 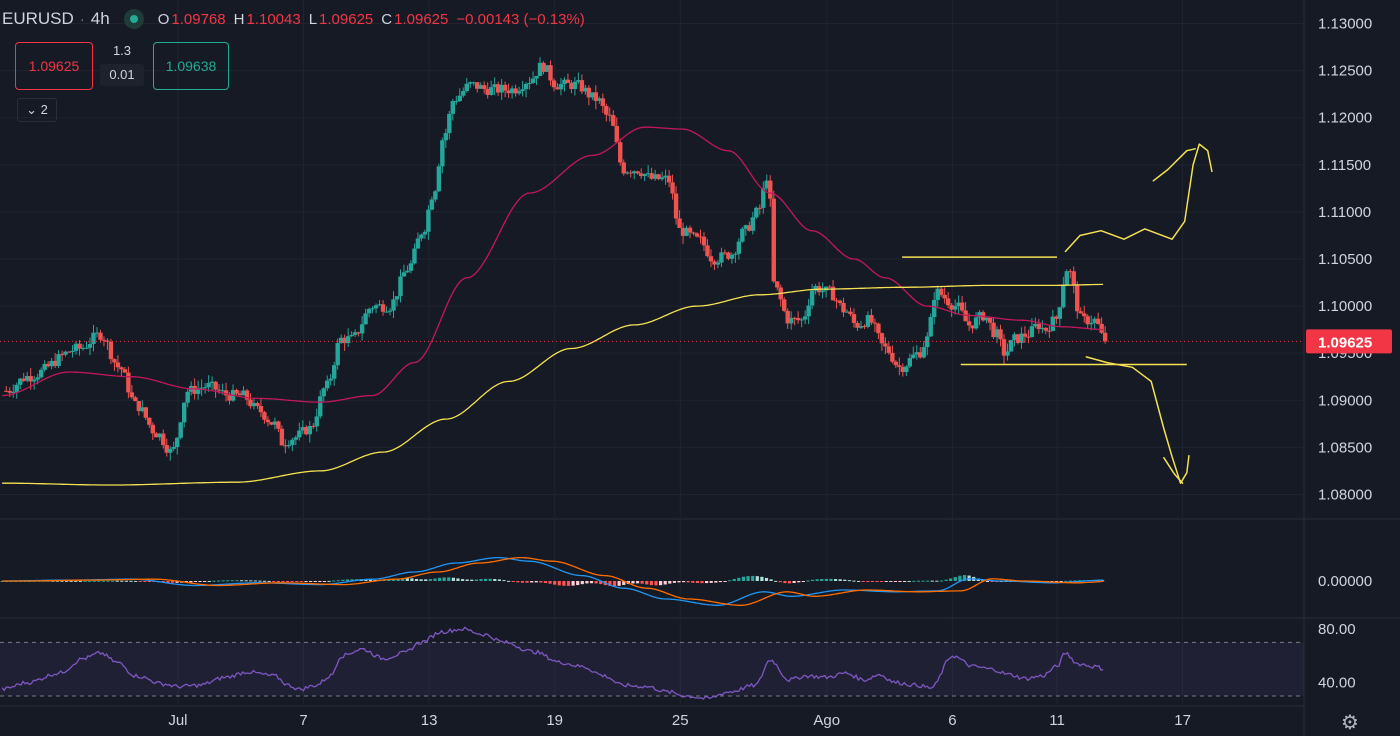 What do you see at coordinates (1345, 447) in the screenshot?
I see `price-tick-label: 1.08500` at bounding box center [1345, 447].